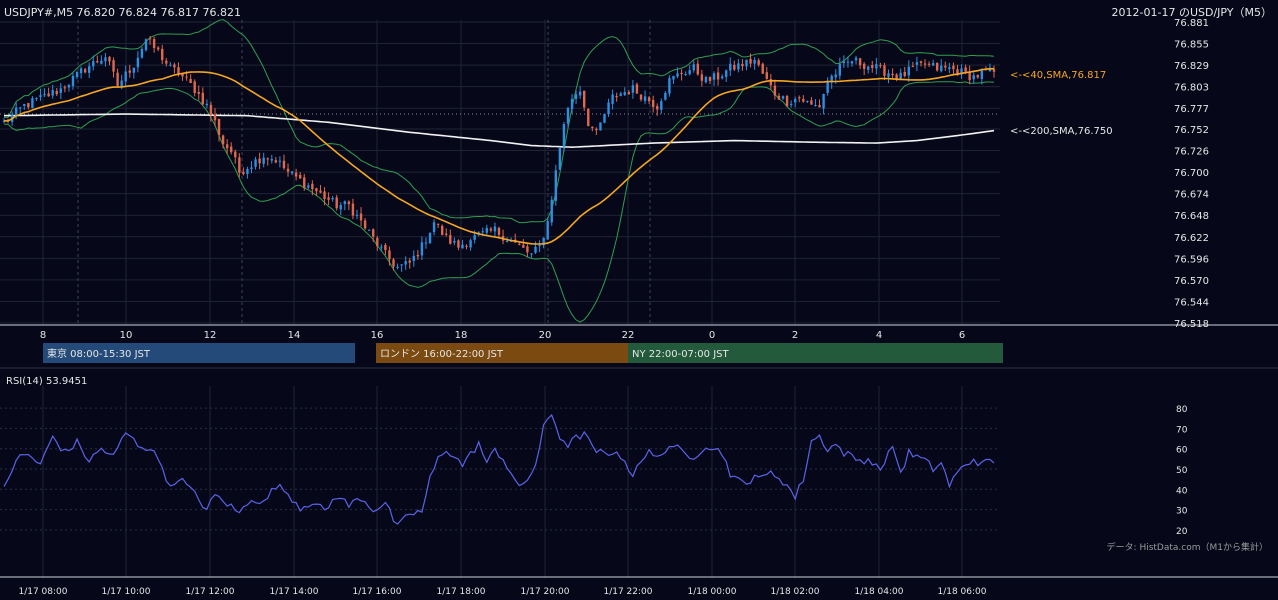  Describe the element at coordinates (1191, 238) in the screenshot. I see `price-tick-label: 76.622` at that location.